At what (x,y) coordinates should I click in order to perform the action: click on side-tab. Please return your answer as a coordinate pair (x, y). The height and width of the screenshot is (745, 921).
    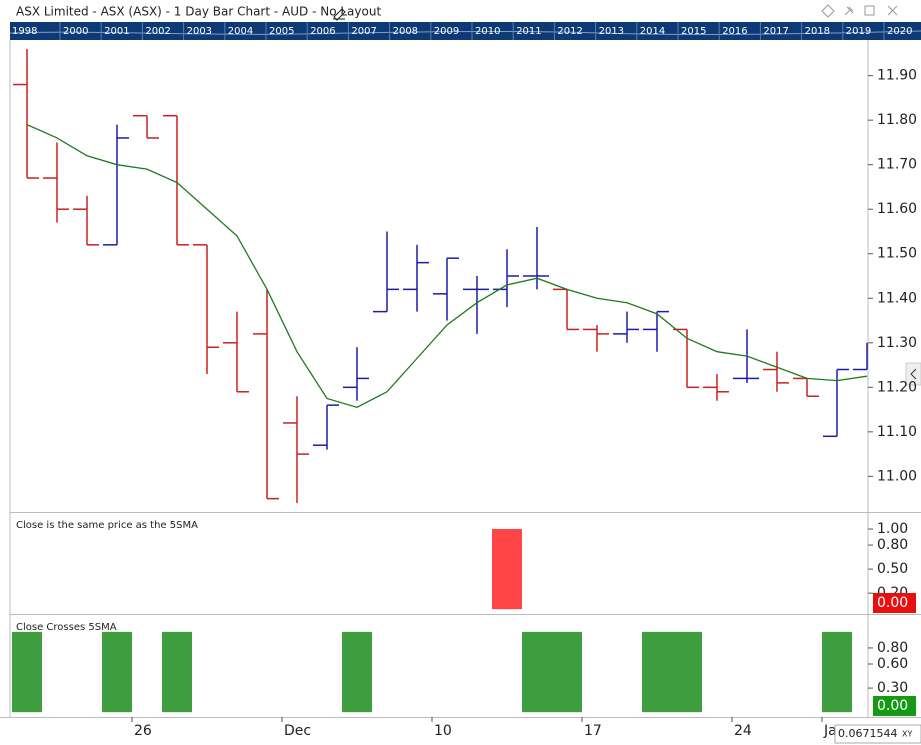
    Looking at the image, I should click on (913, 374).